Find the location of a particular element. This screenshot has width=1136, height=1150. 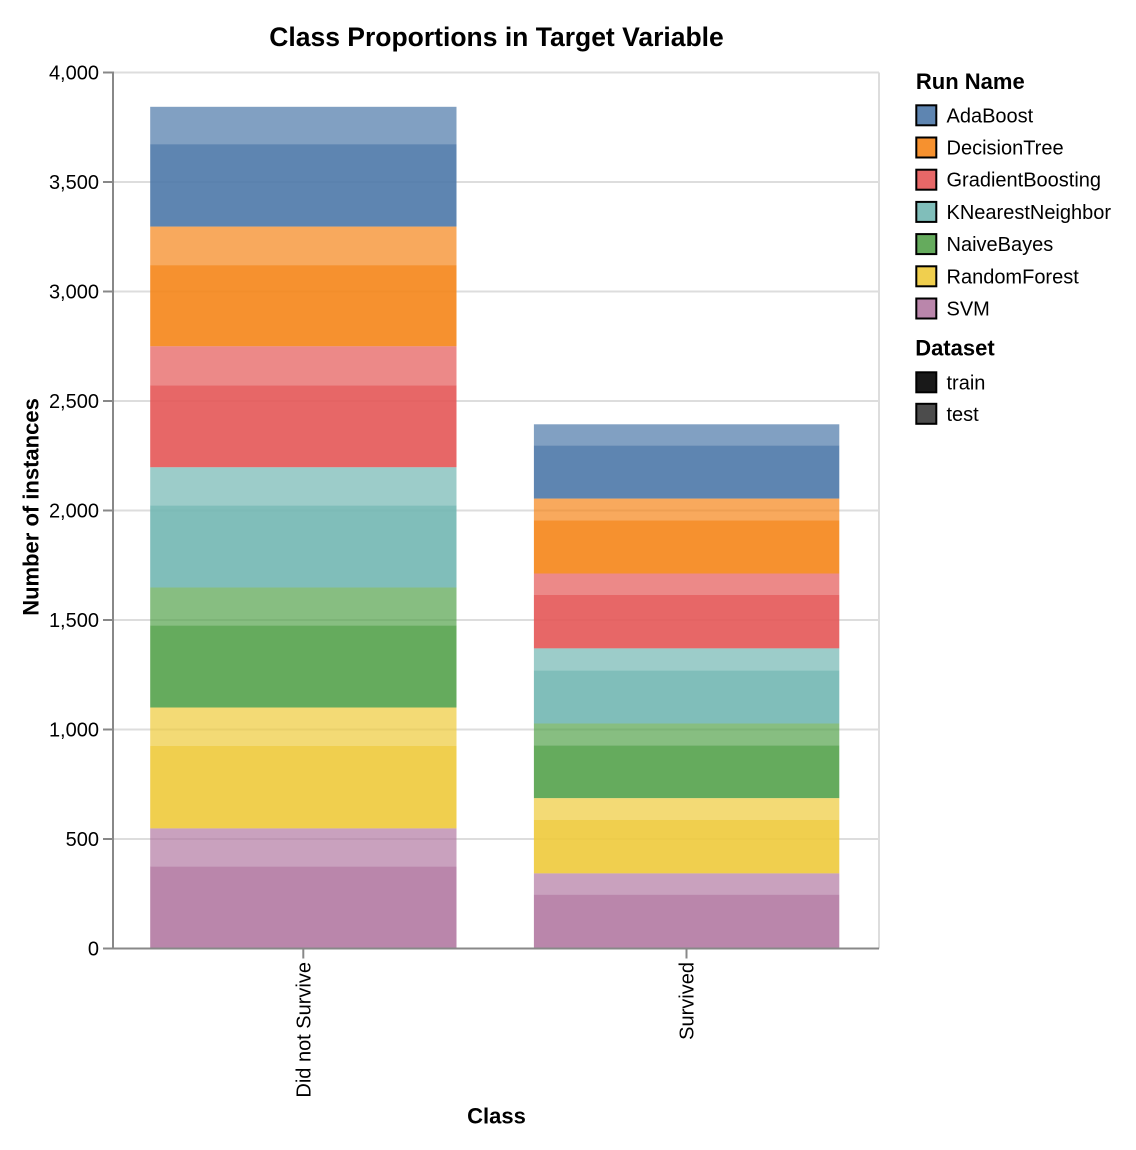

svg-text: test is located at coordinates (963, 415).